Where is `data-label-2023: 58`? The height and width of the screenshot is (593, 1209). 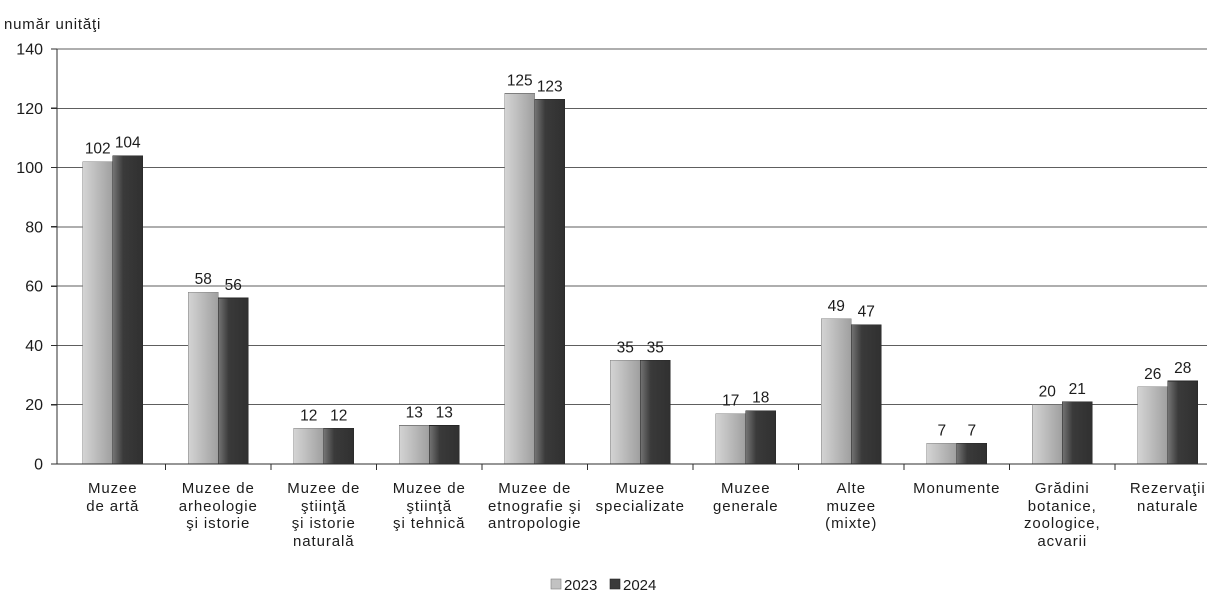 data-label-2023: 58 is located at coordinates (203, 279).